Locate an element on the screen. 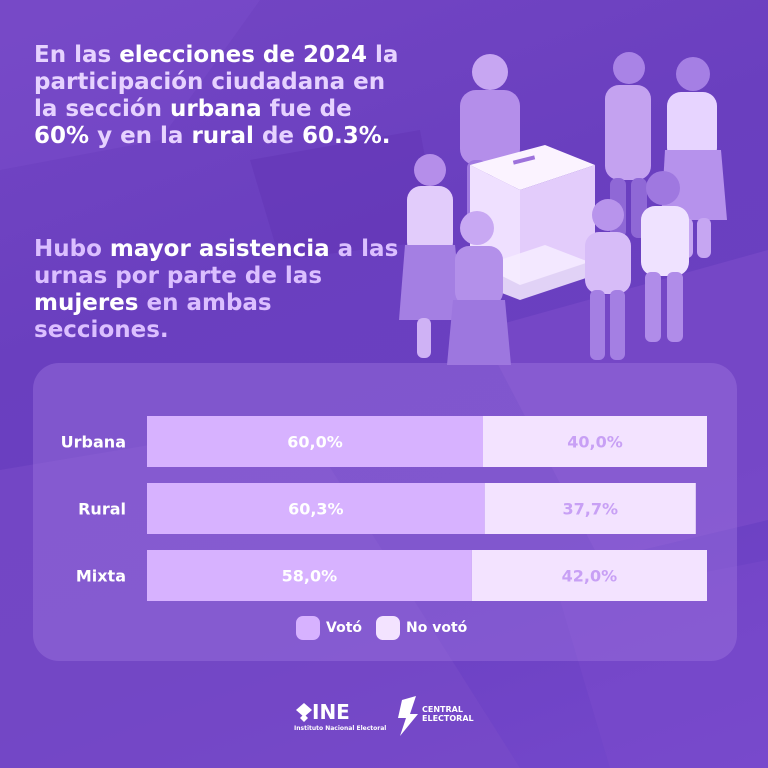 The width and height of the screenshot is (768, 768). central-logo-text: CENTRAL is located at coordinates (442, 709).